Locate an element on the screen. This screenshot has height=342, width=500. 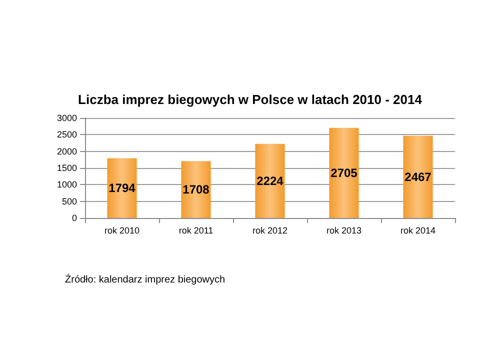
x-tick-label: rok 2014 is located at coordinates (418, 231).